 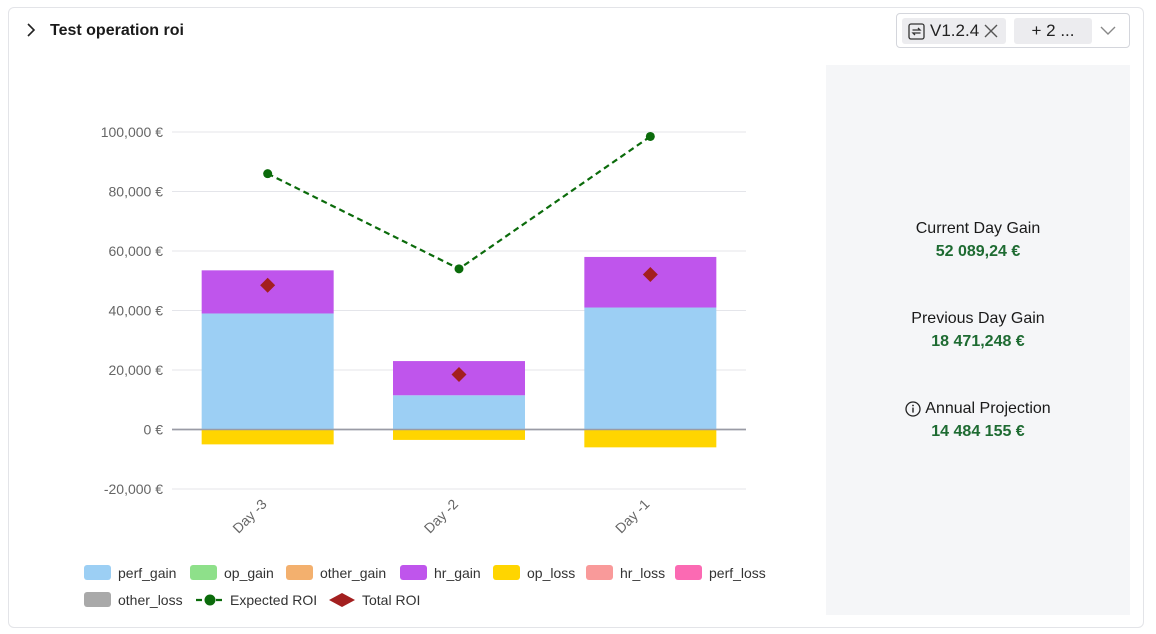 I want to click on legend-swatch-op-gain, so click(x=203, y=572).